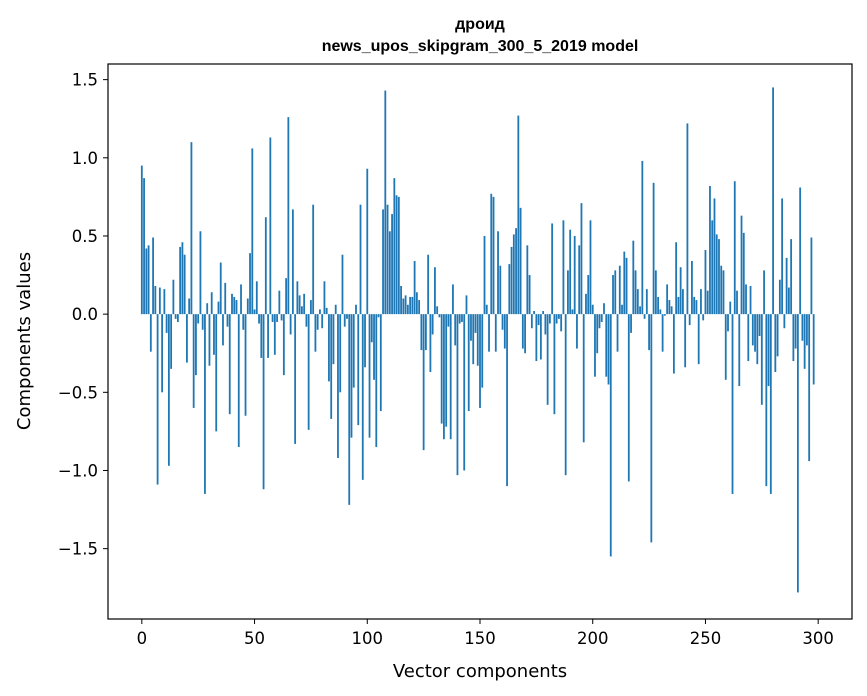  What do you see at coordinates (24, 341) in the screenshot?
I see `y-axis-label: Components values` at bounding box center [24, 341].